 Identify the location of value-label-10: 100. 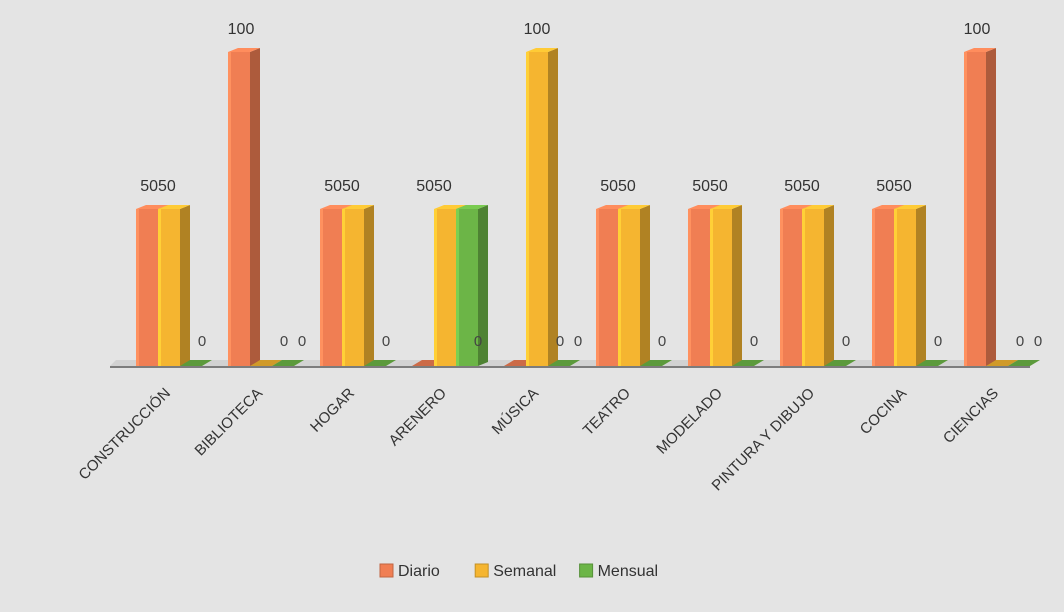
(977, 29).